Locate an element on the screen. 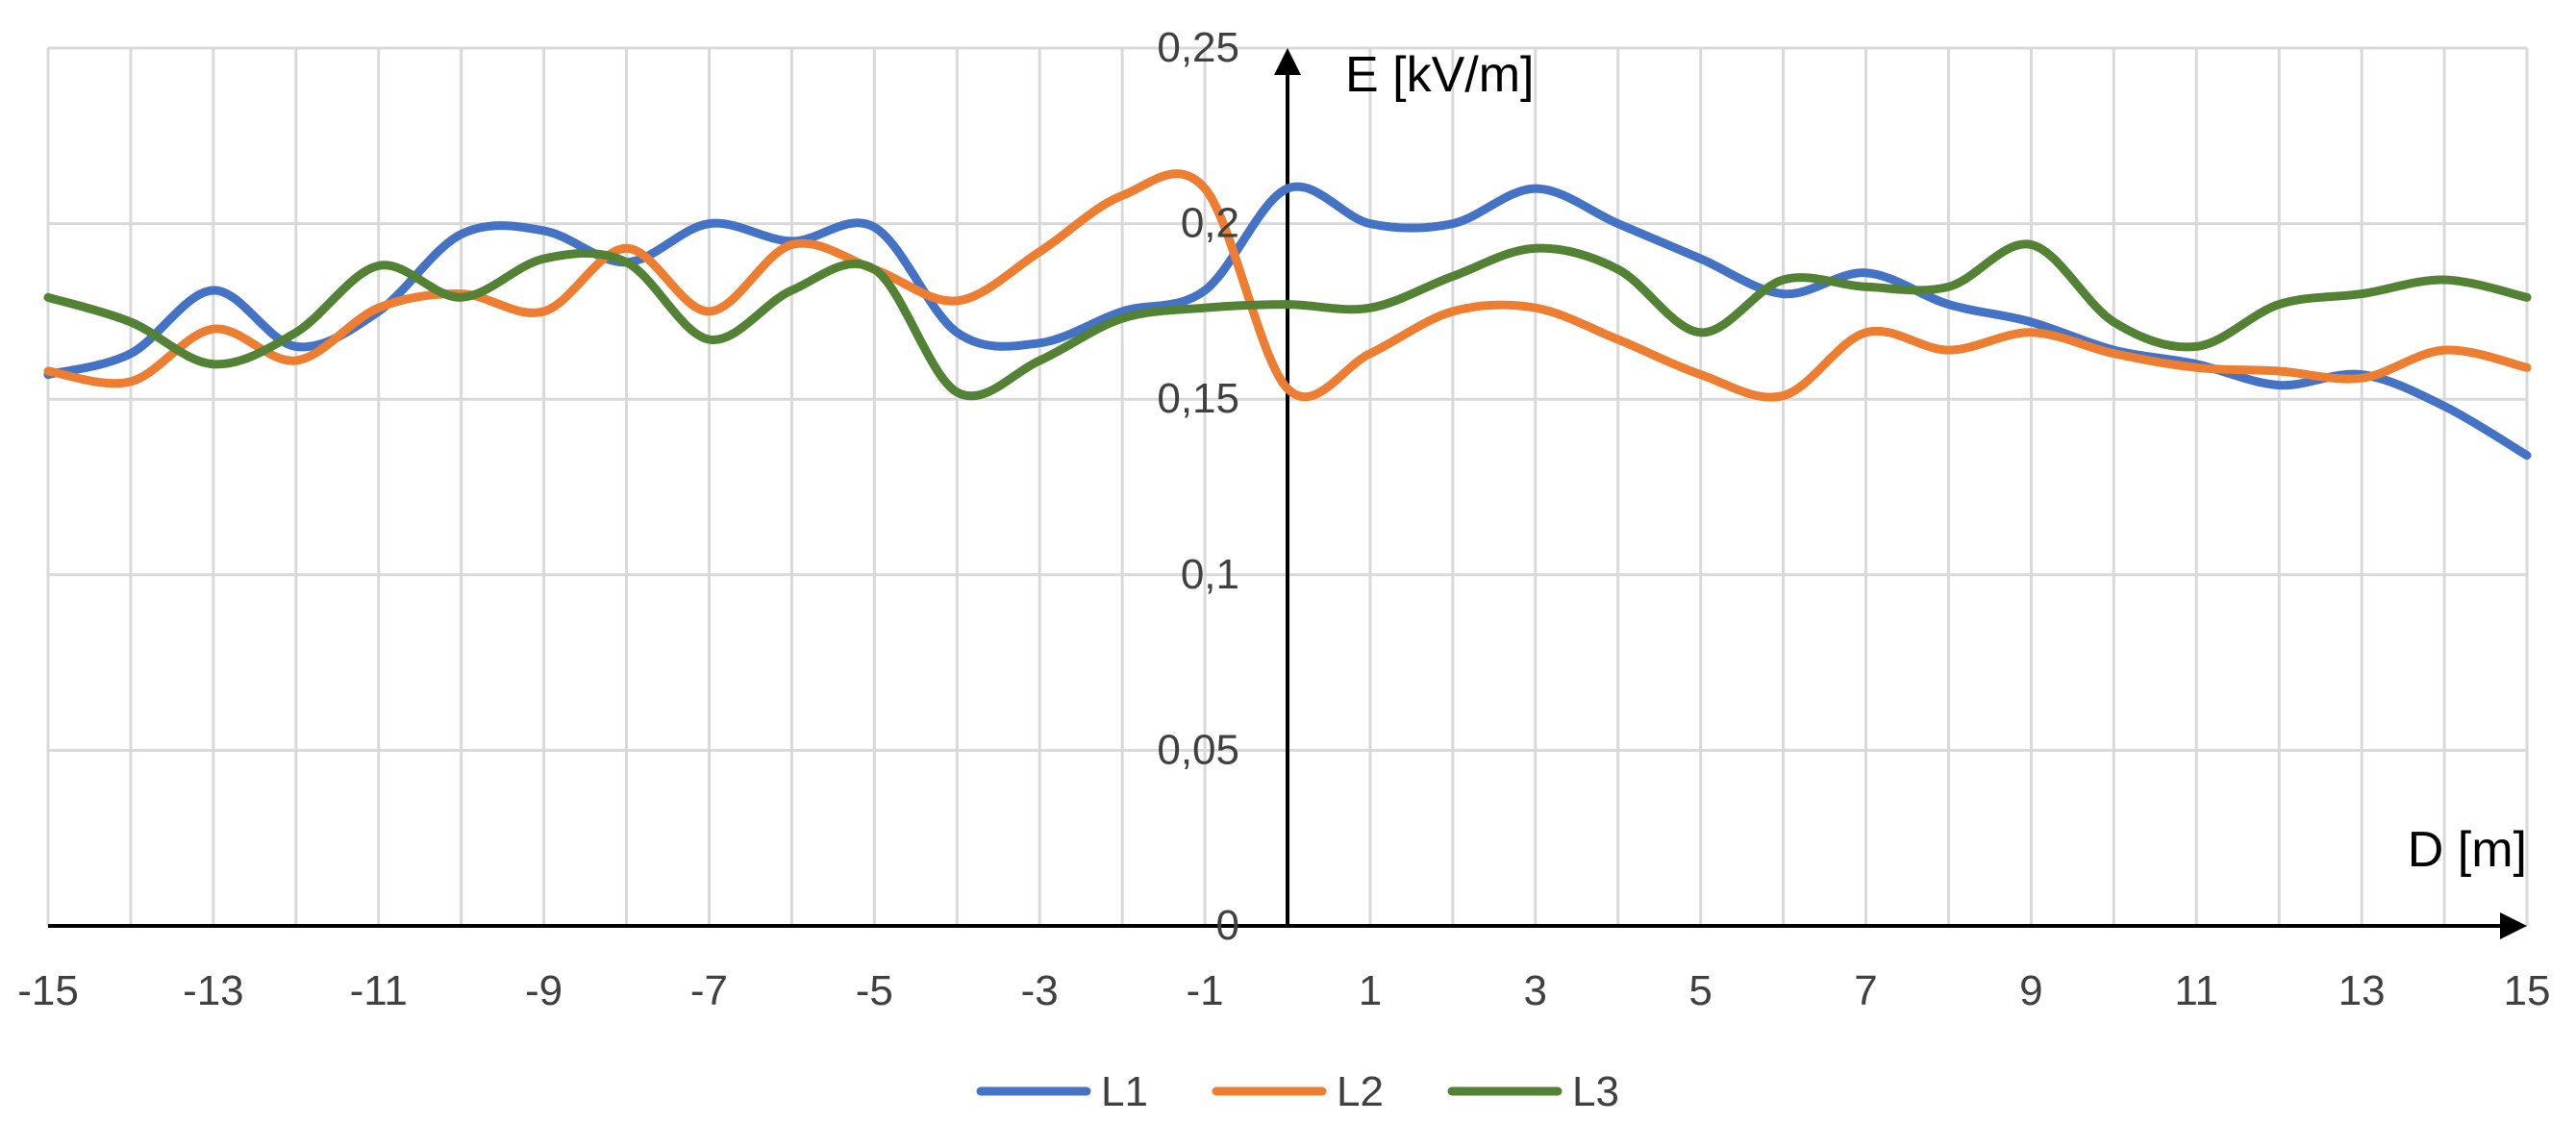 The image size is (2576, 1123). legend: L1 L2 L3 is located at coordinates (1297, 1091).